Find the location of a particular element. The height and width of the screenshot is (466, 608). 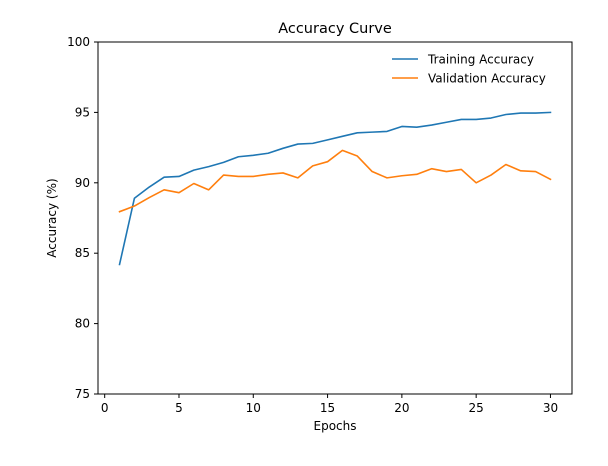

x-tick-label: 20 is located at coordinates (401, 408).